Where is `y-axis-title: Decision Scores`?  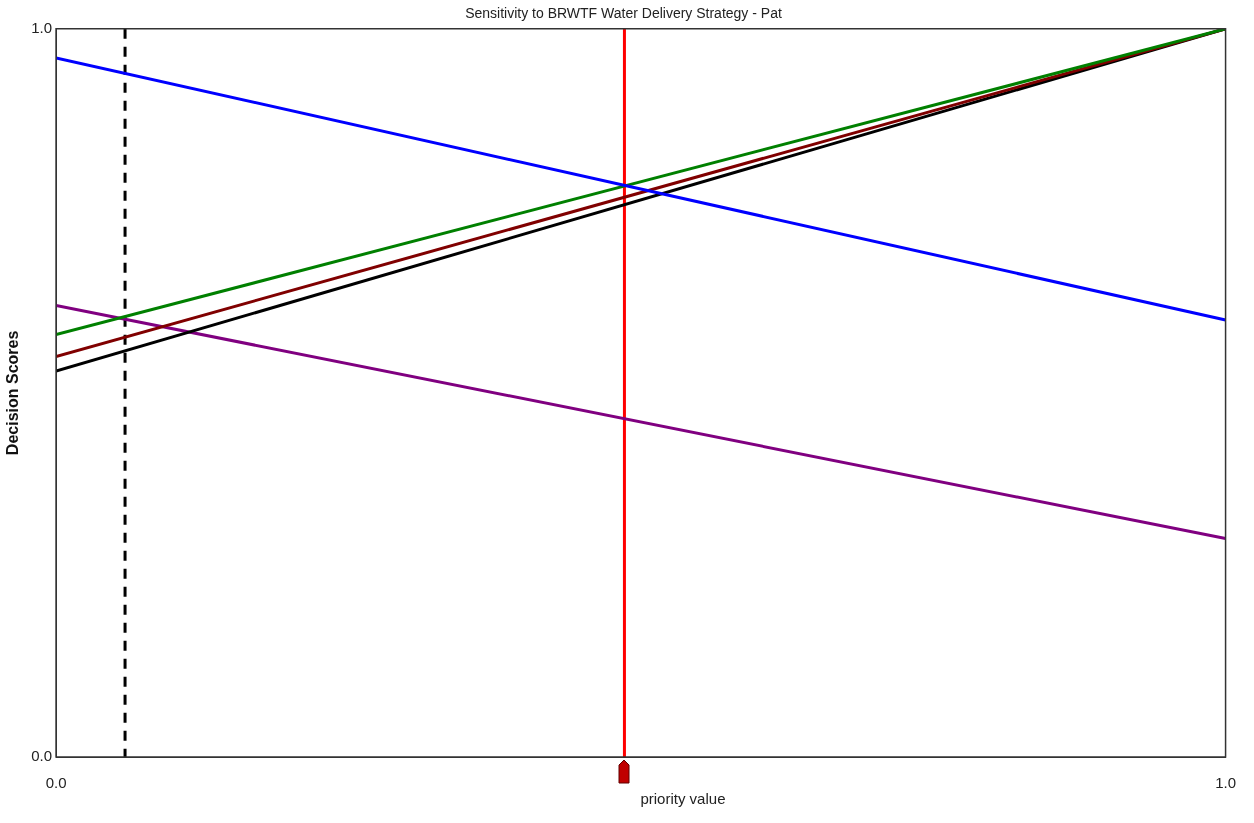
y-axis-title: Decision Scores is located at coordinates (13, 393).